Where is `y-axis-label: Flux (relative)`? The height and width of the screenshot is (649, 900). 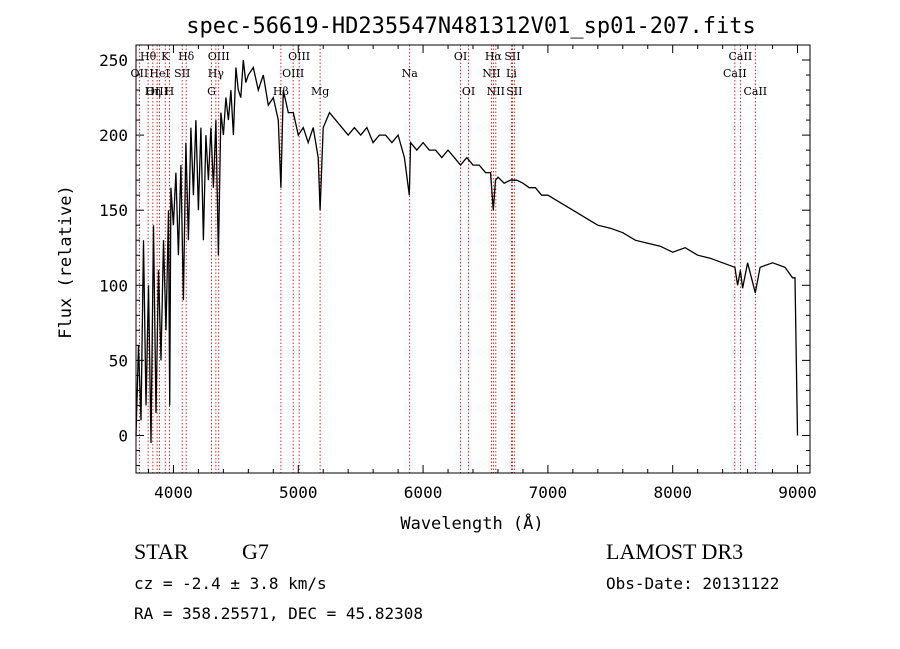 y-axis-label: Flux (relative) is located at coordinates (66, 262).